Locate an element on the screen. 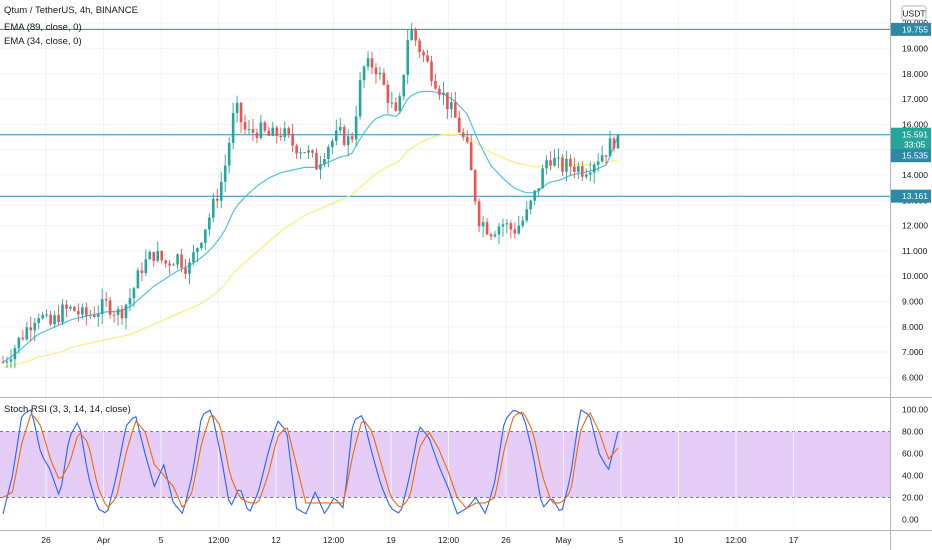 Image resolution: width=932 pixels, height=550 pixels. y-tick-label: 6.000 is located at coordinates (913, 377).